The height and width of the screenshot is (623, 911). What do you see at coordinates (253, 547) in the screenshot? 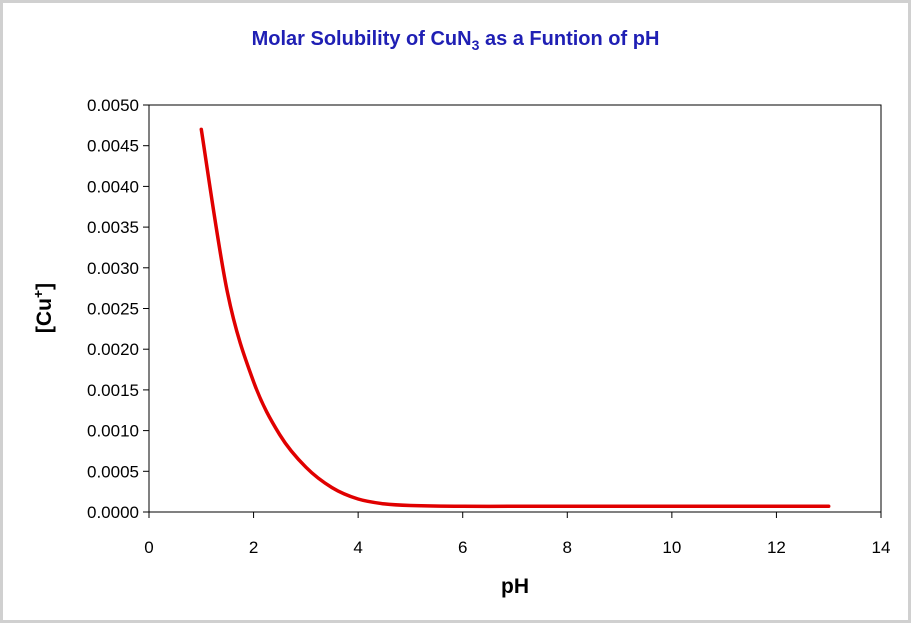
I see `x-tick-label: 2` at bounding box center [253, 547].